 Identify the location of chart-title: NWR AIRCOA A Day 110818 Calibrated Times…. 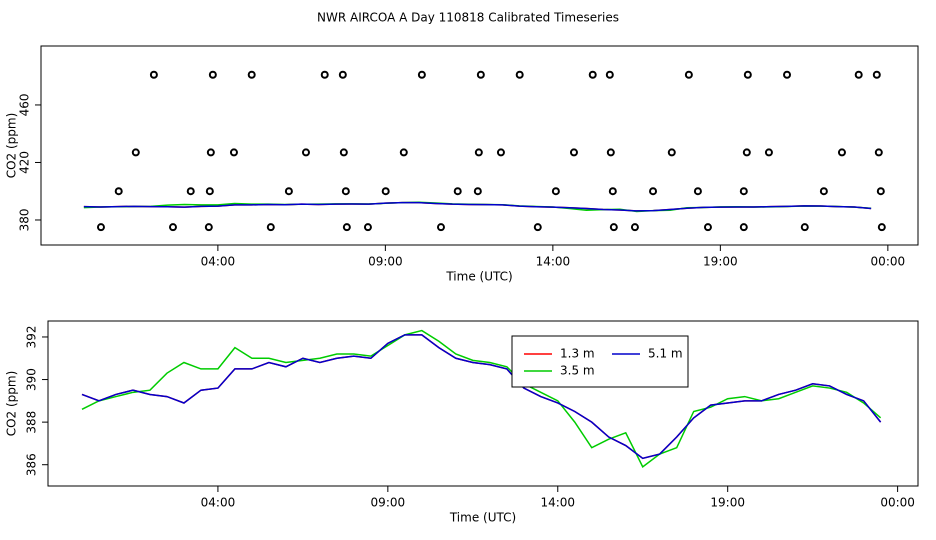
(468, 18).